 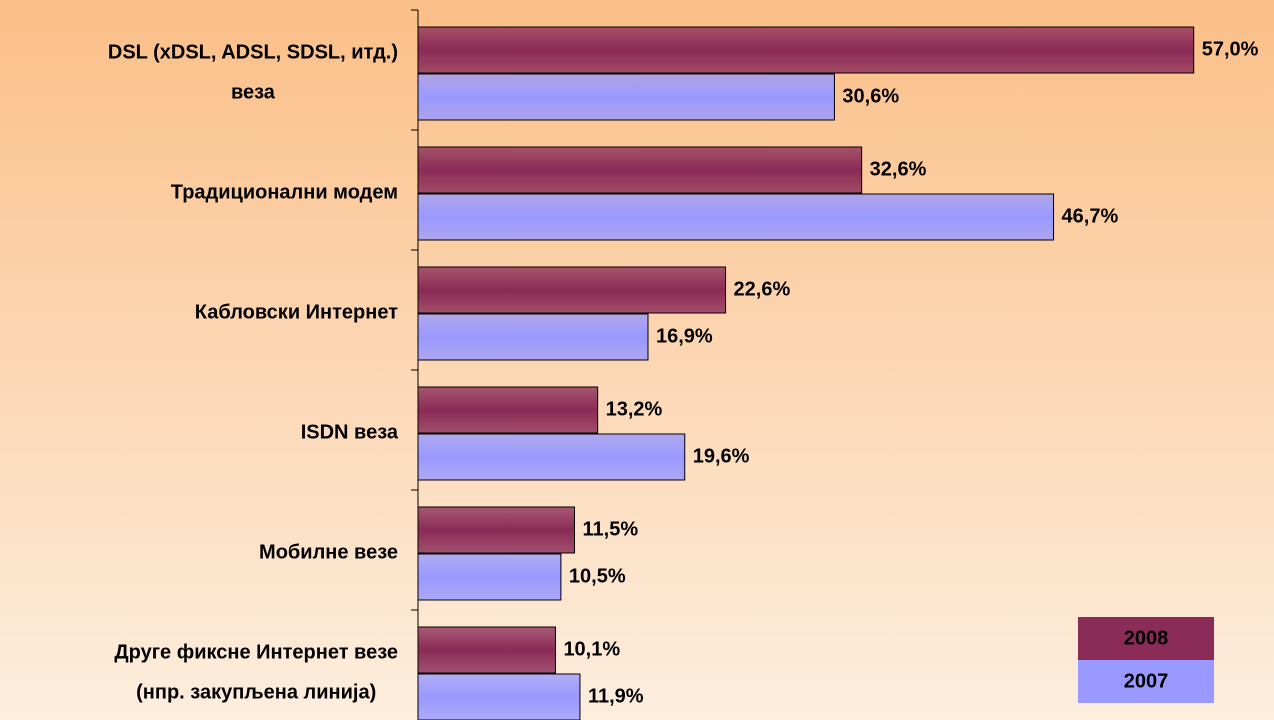 I want to click on legend-label: 2008, so click(x=1146, y=638).